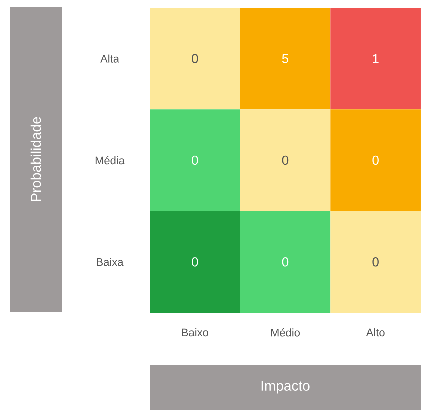  I want to click on data-label: 1, so click(376, 59).